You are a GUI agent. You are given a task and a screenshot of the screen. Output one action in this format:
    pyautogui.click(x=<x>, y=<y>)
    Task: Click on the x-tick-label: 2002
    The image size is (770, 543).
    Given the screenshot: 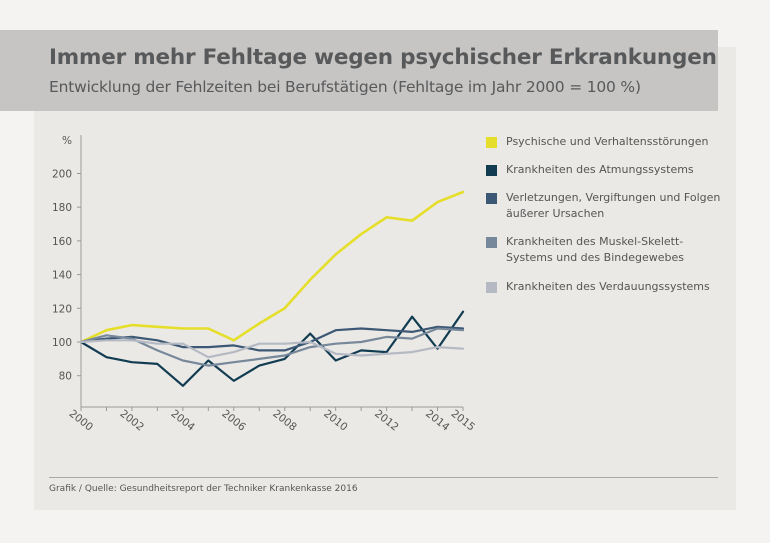 What is the action you would take?
    pyautogui.click(x=132, y=421)
    